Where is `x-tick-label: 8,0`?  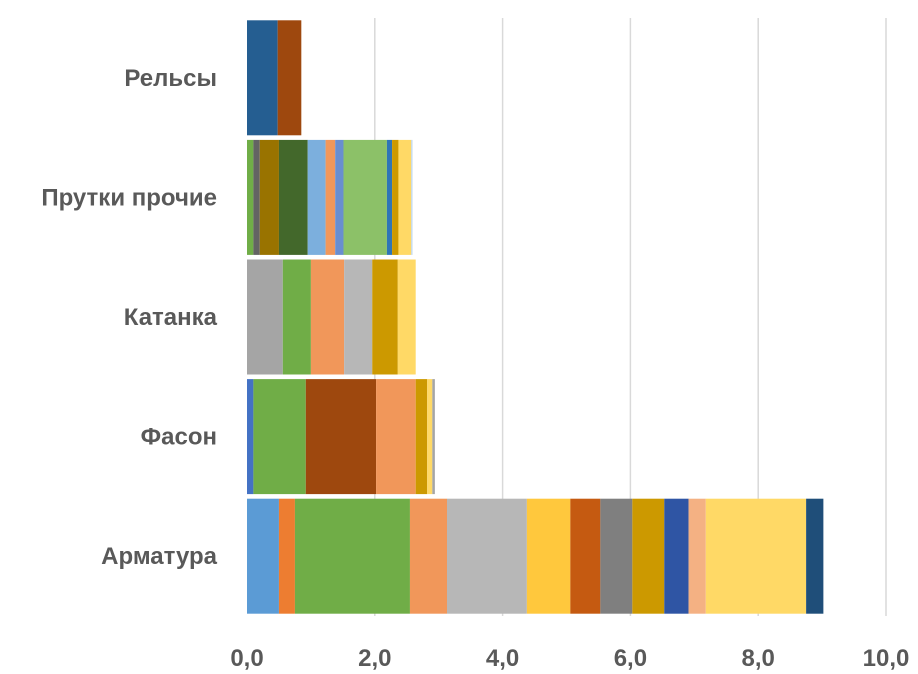
x-tick-label: 8,0 is located at coordinates (758, 658).